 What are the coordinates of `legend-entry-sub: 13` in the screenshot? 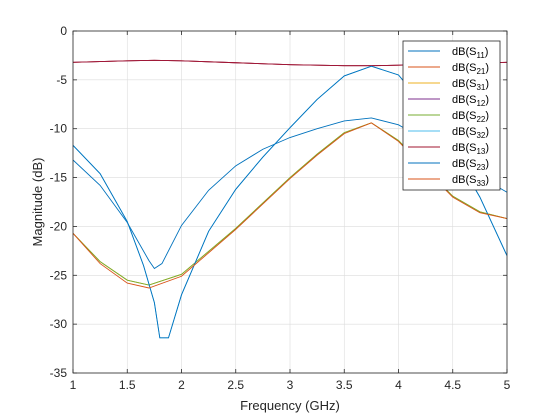 It's located at (480, 151).